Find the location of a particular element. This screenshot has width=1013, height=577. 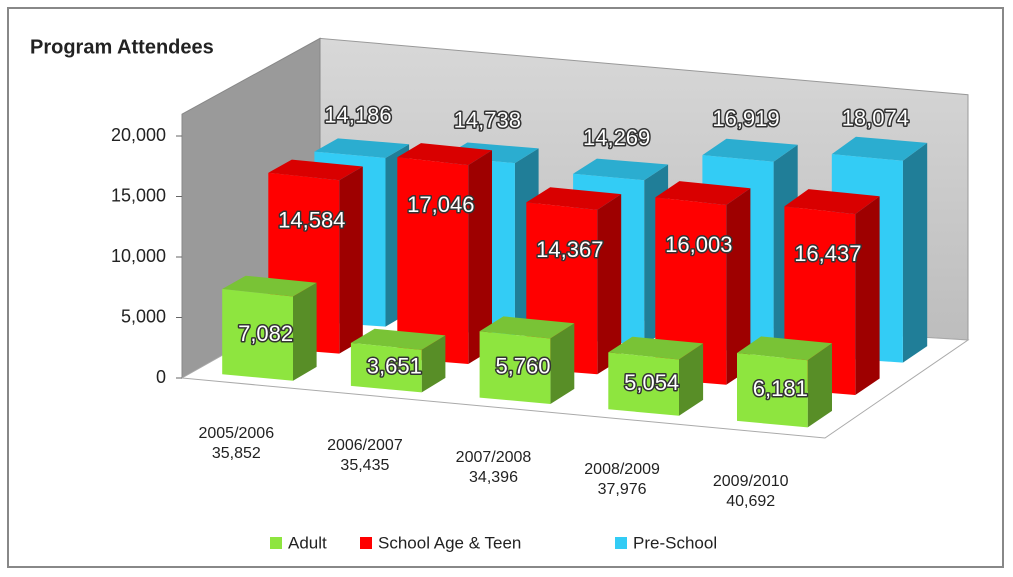

value-label: 14,584 is located at coordinates (311, 219).